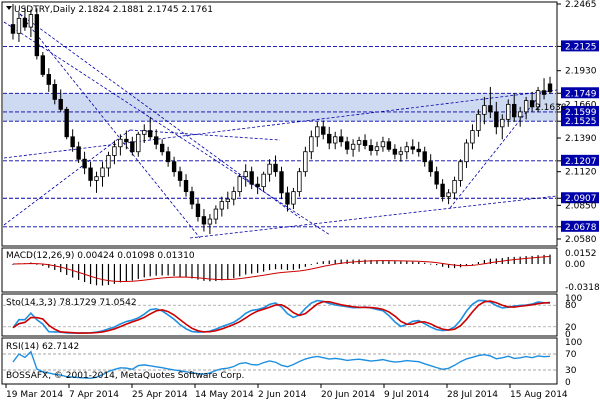  I want to click on macd-panel, so click(279, 270).